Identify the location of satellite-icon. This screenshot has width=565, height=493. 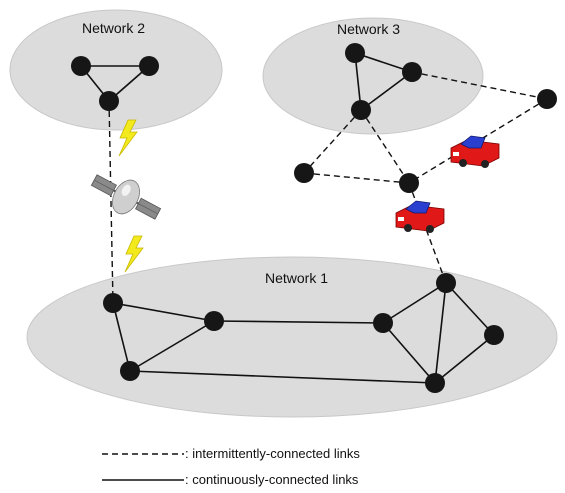
(126, 197).